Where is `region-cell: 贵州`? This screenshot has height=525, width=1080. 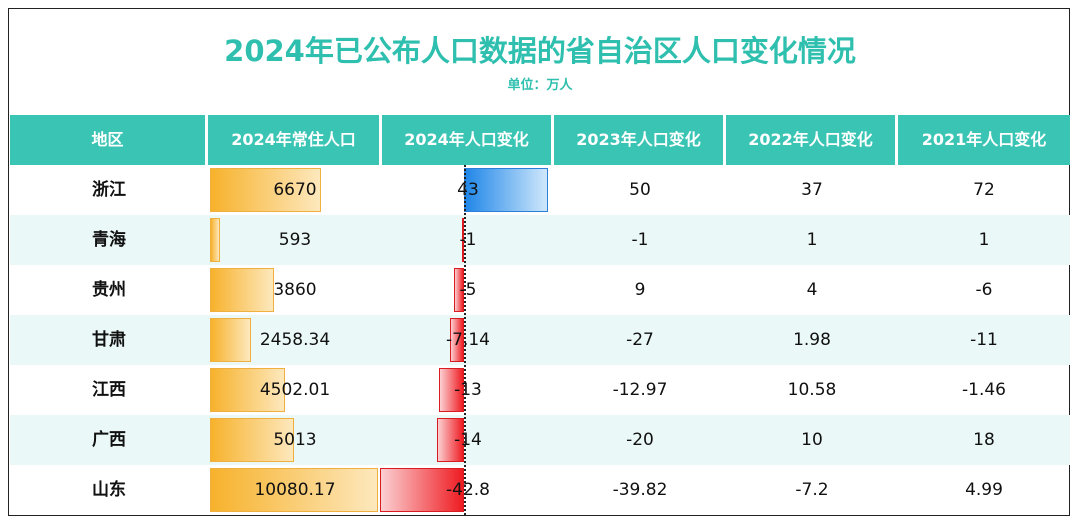
region-cell: 贵州 is located at coordinates (109, 290).